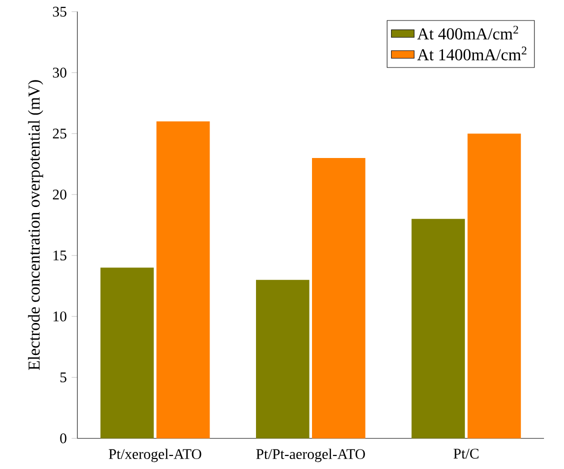 The height and width of the screenshot is (469, 564). What do you see at coordinates (310, 455) in the screenshot?
I see `x-tick-label: Pt/Pt-aerogel-ATO` at bounding box center [310, 455].